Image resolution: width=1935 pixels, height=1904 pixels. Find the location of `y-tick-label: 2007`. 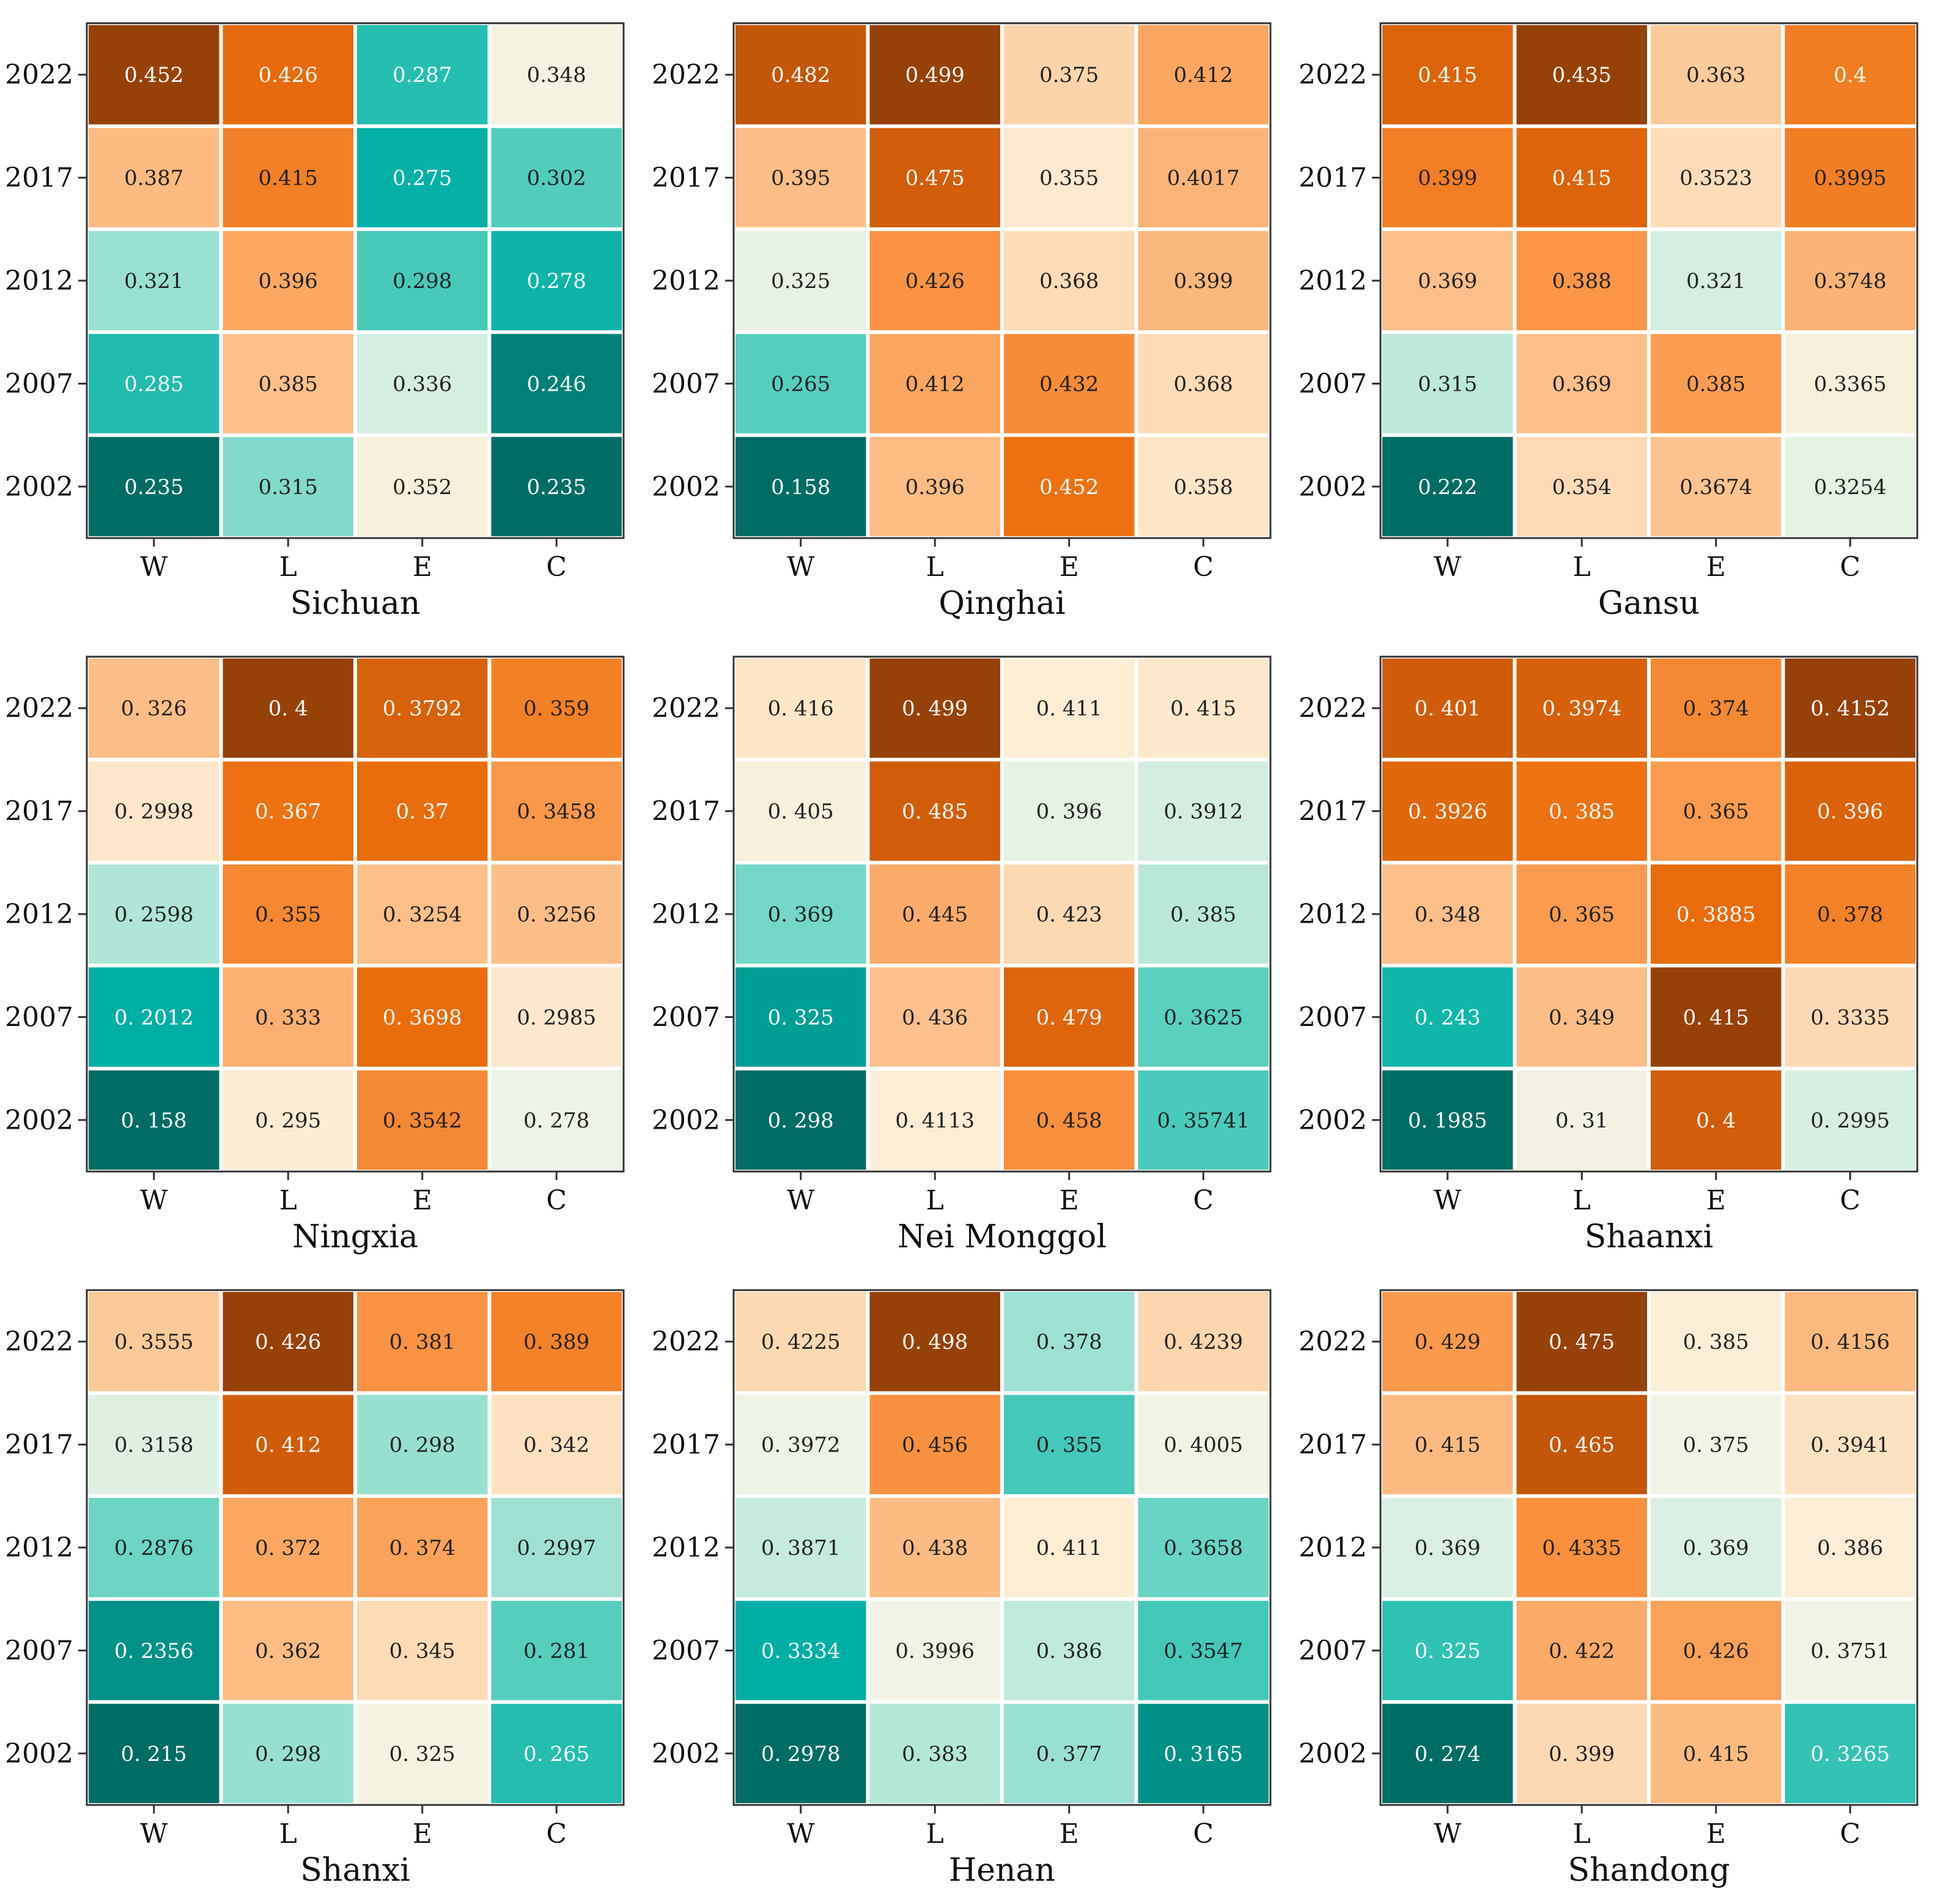

y-tick-label: 2007 is located at coordinates (686, 383).